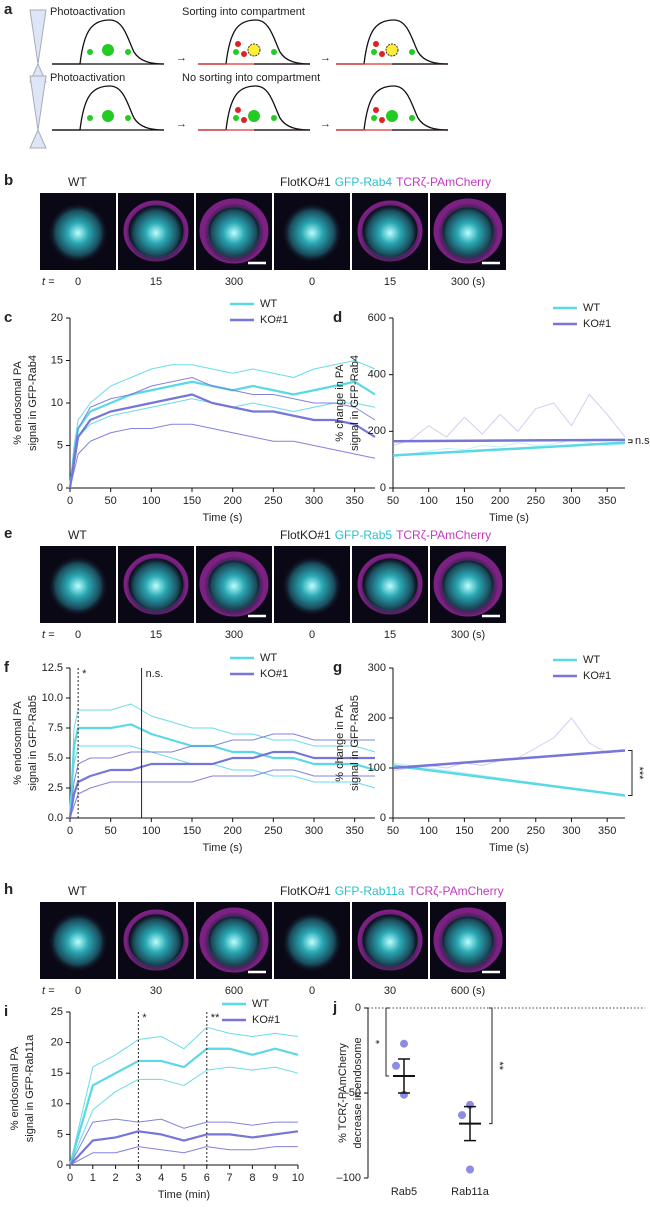 The width and height of the screenshot is (650, 1219). I want to click on x-tick-label: 100, so click(429, 501).